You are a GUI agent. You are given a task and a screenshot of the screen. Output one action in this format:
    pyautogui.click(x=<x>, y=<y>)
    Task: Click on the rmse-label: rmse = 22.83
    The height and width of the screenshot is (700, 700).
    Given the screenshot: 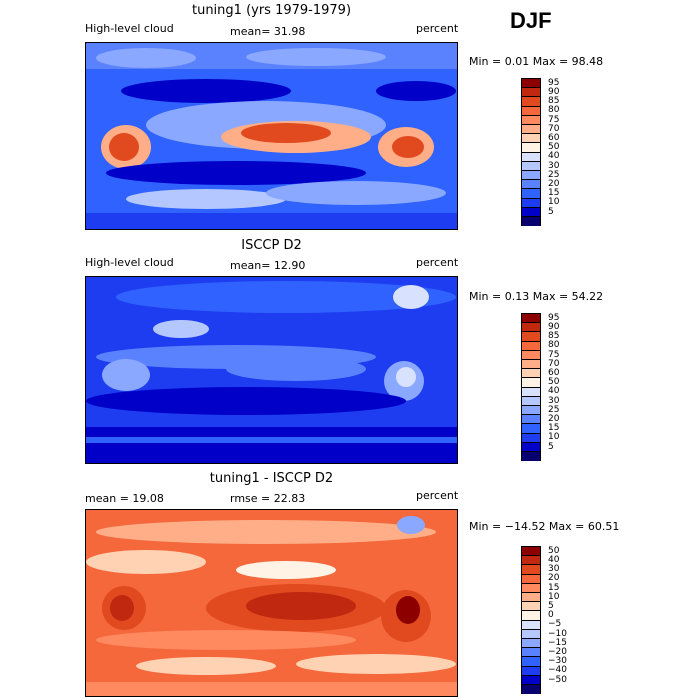 What is the action you would take?
    pyautogui.click(x=268, y=498)
    